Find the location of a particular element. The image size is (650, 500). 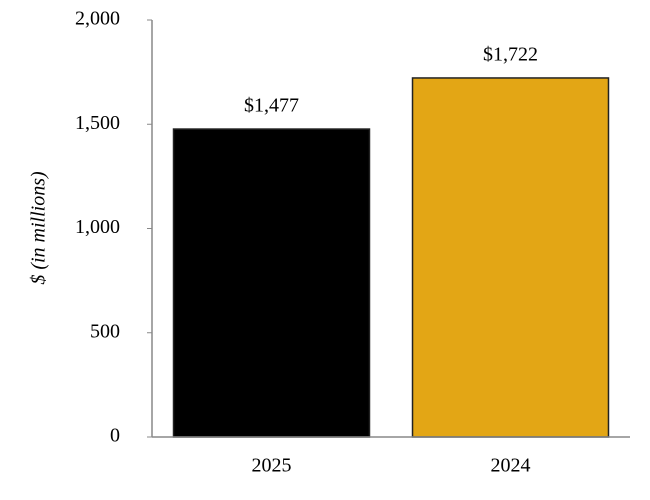

value-label: $1,722 is located at coordinates (510, 55).